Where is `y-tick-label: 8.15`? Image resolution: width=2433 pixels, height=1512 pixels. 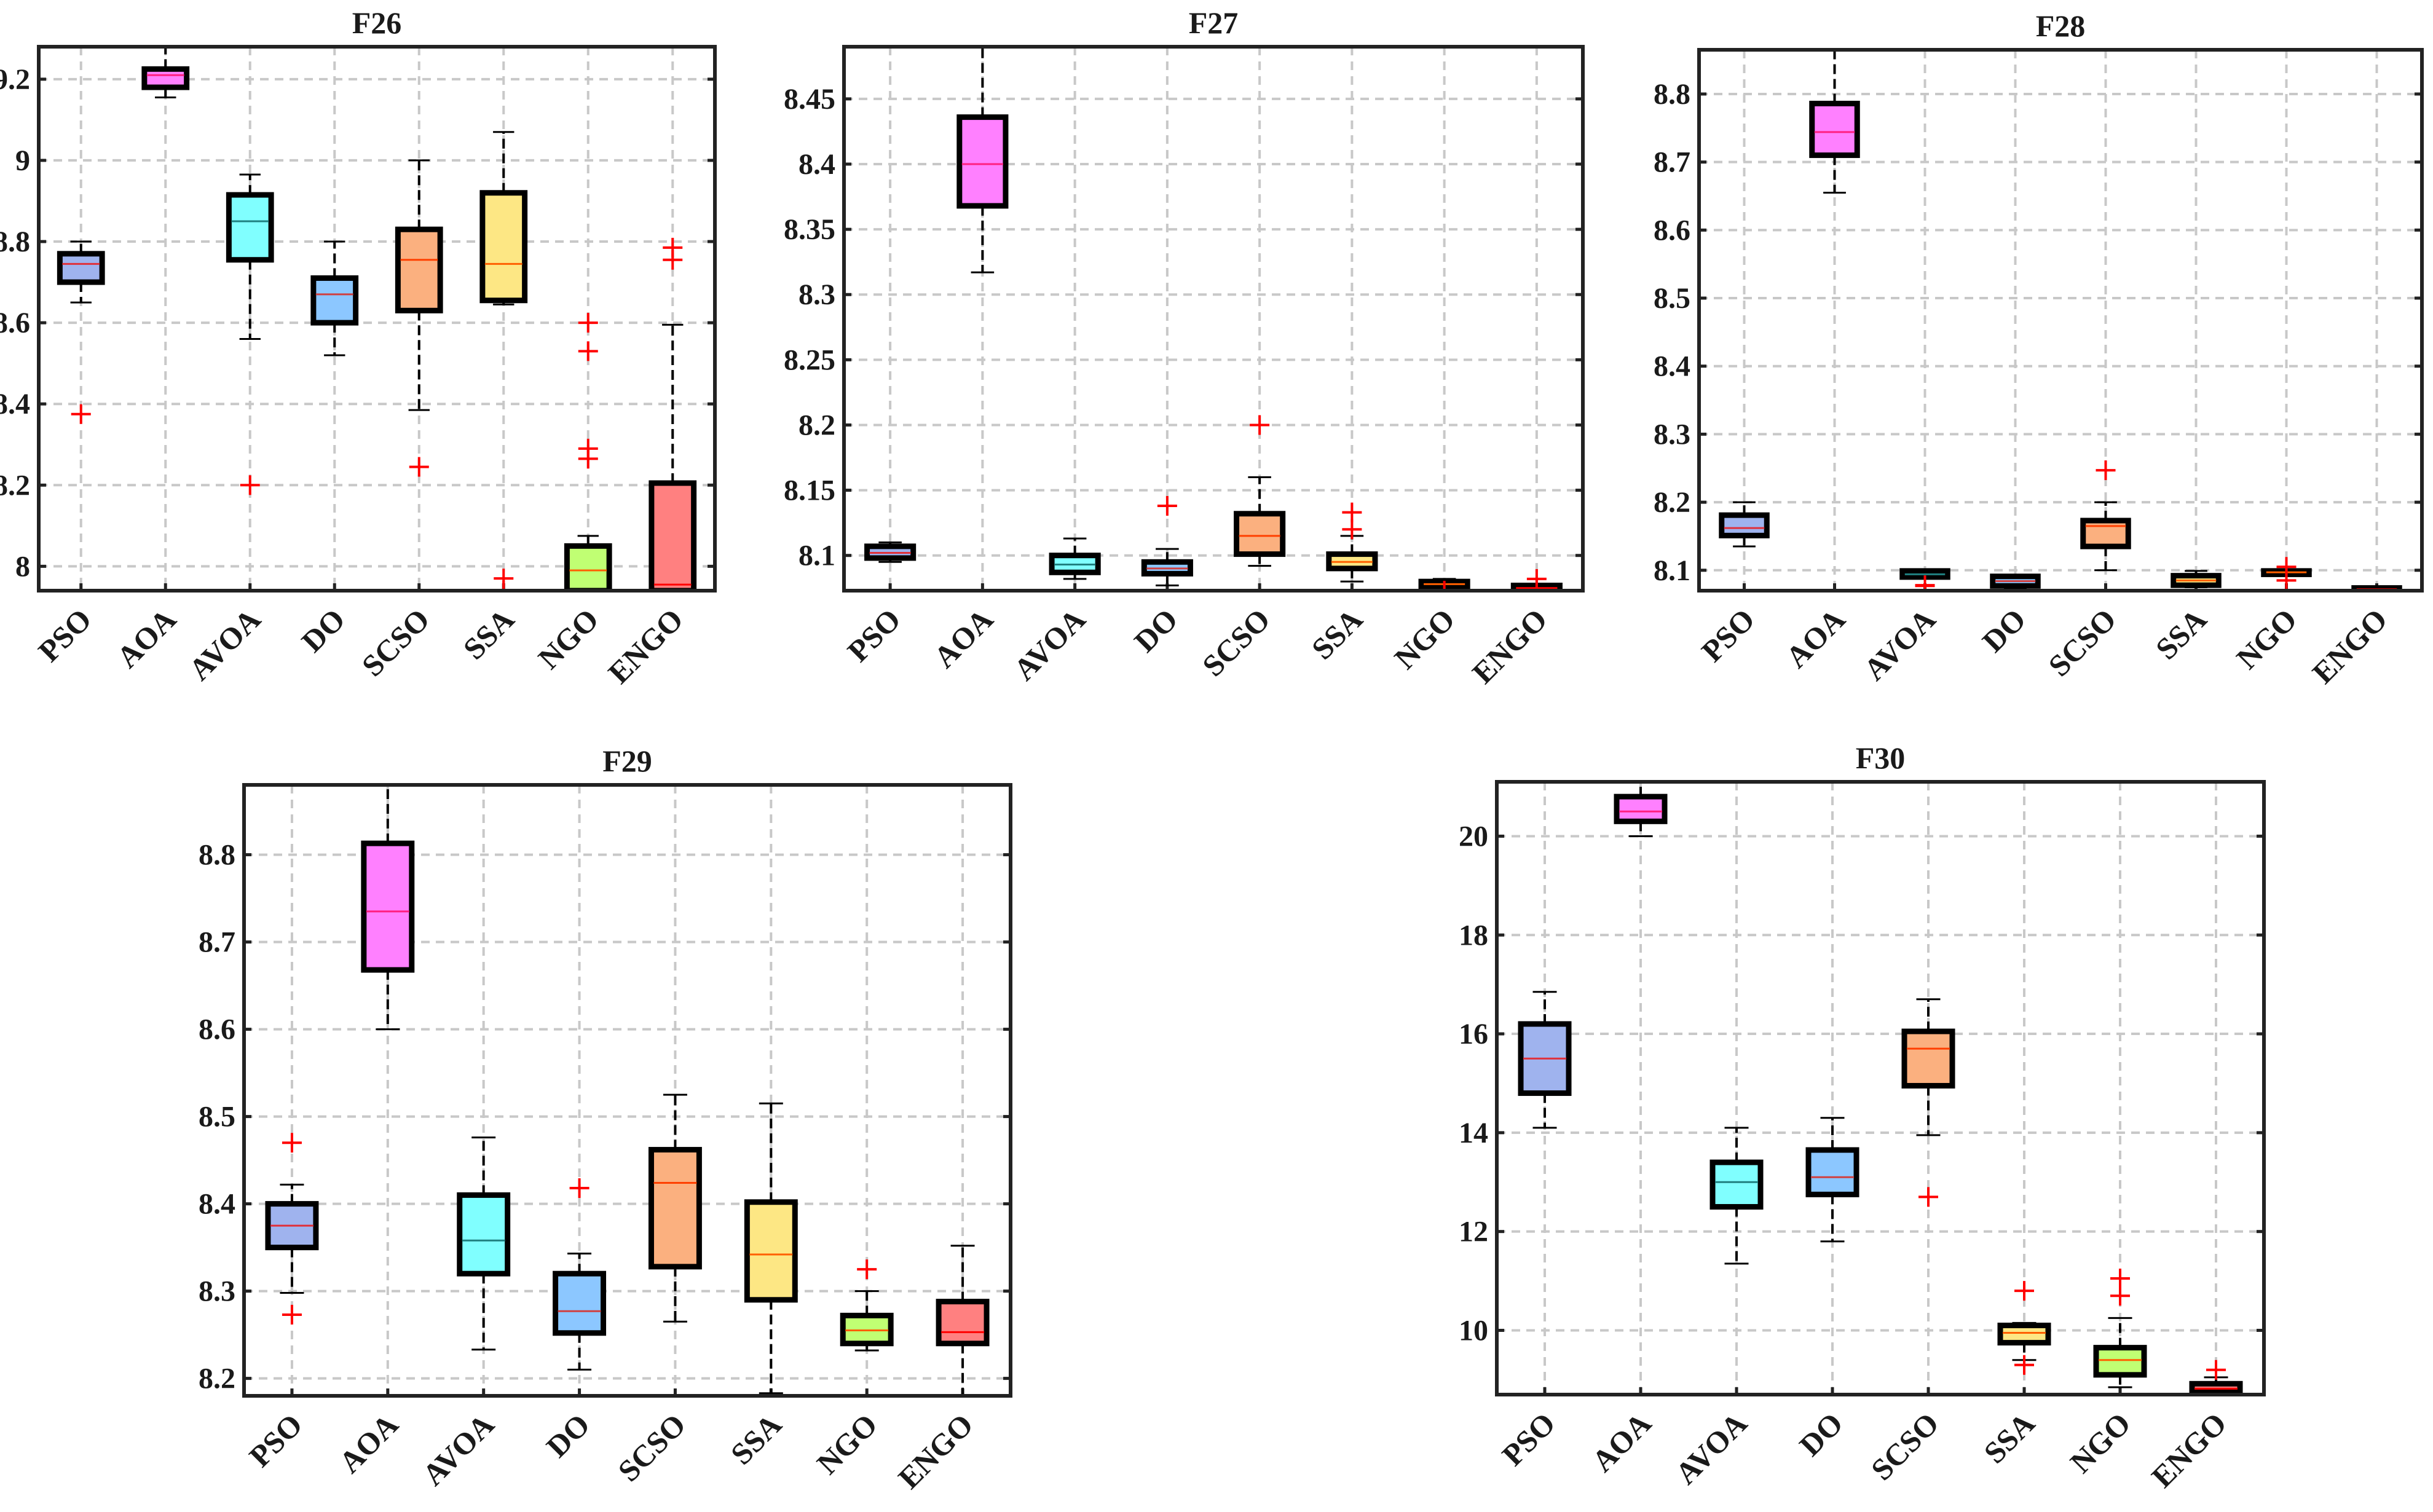 y-tick-label: 8.15 is located at coordinates (810, 490).